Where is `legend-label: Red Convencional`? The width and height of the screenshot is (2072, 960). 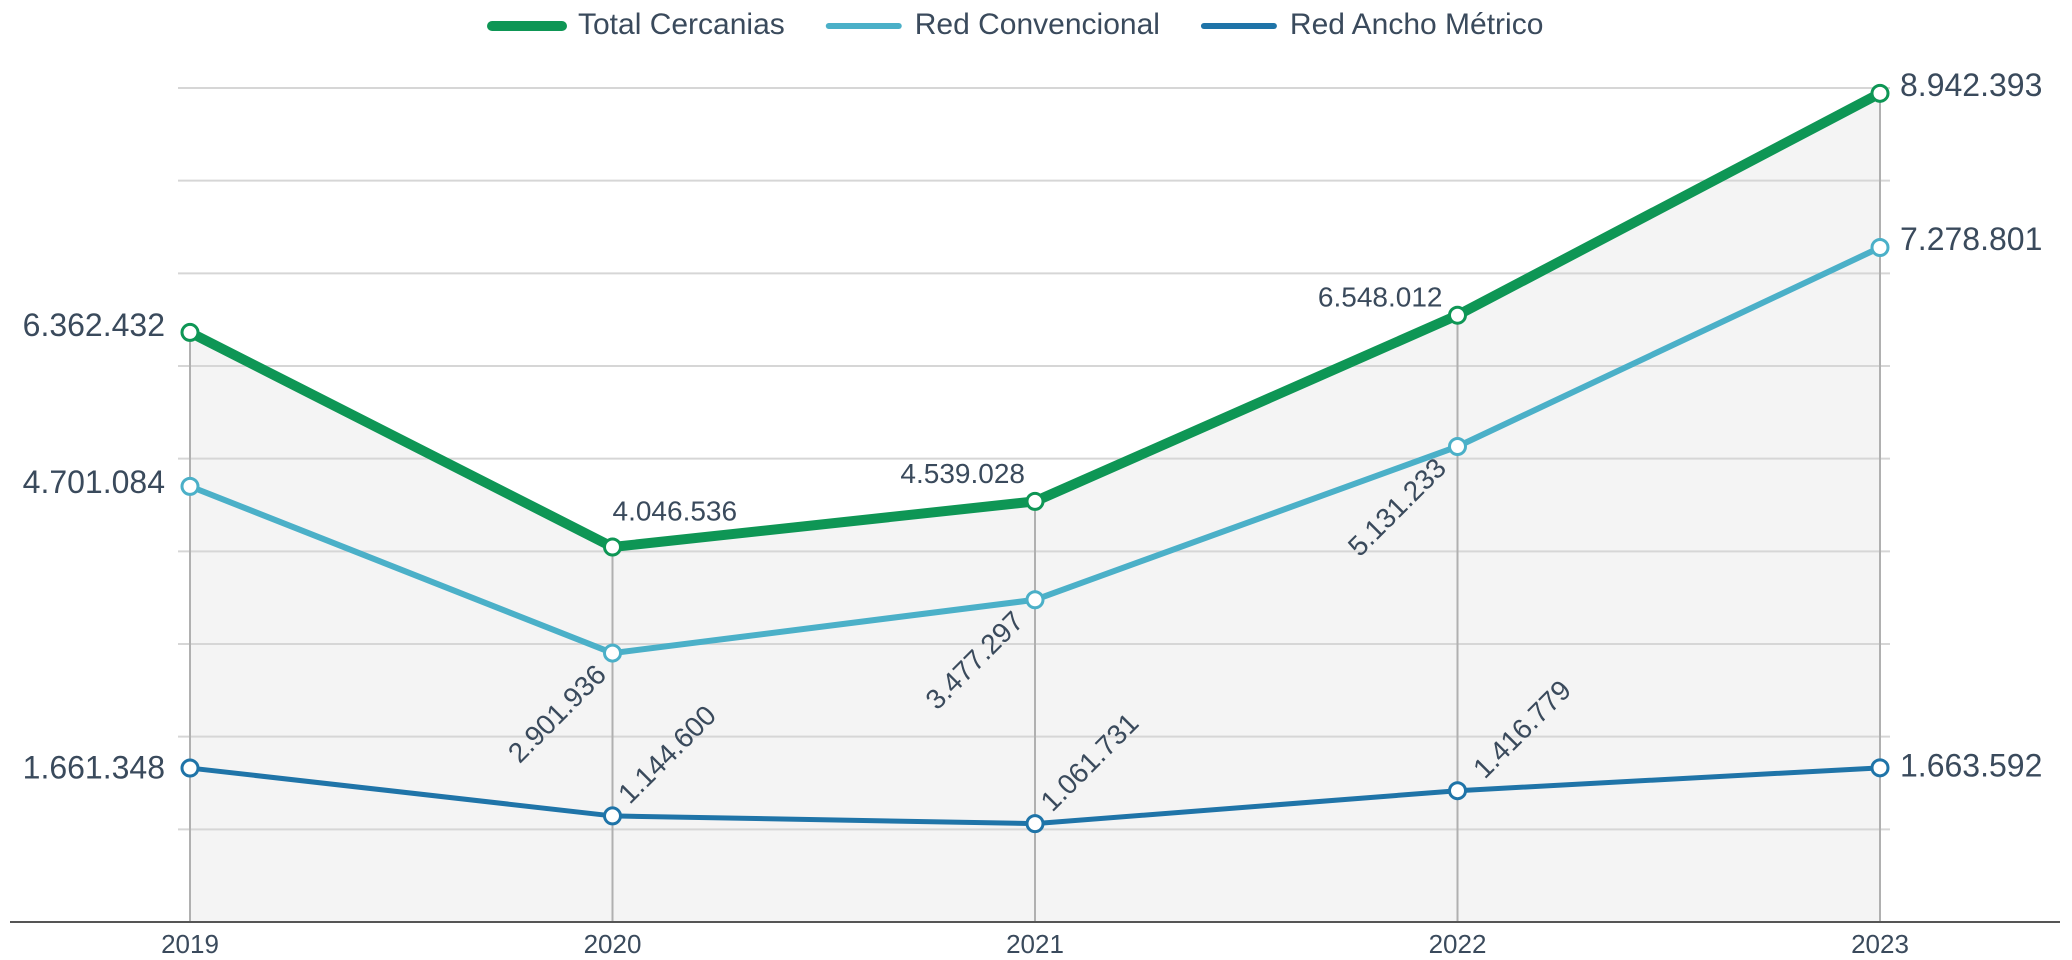 legend-label: Red Convencional is located at coordinates (1037, 24).